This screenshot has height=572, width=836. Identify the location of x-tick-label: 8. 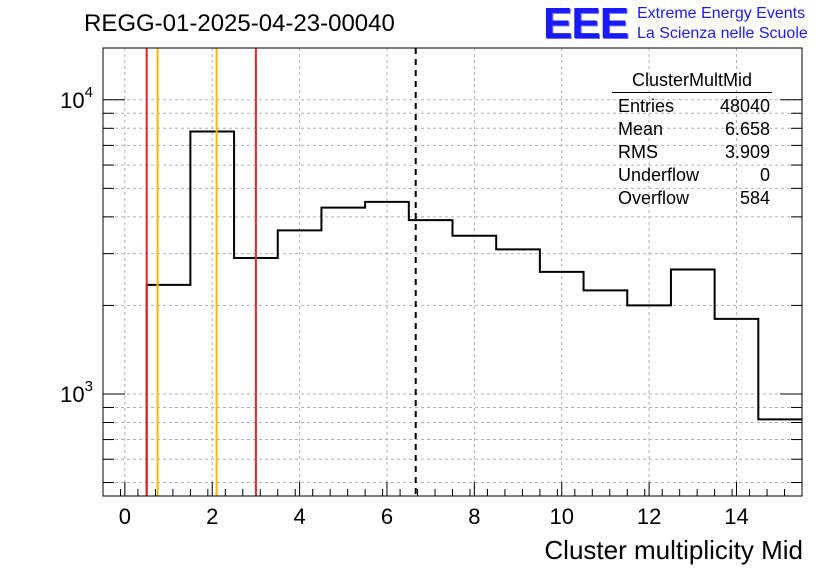
(474, 516).